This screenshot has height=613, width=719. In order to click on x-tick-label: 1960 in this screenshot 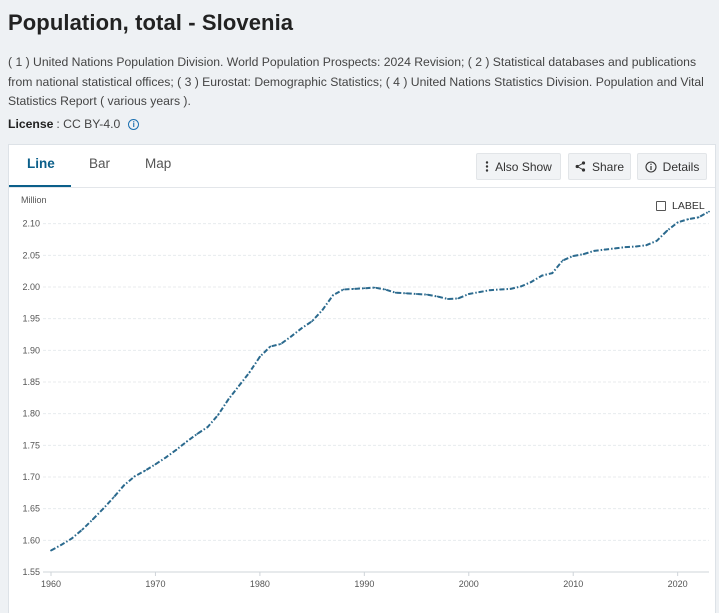, I will do `click(51, 584)`.